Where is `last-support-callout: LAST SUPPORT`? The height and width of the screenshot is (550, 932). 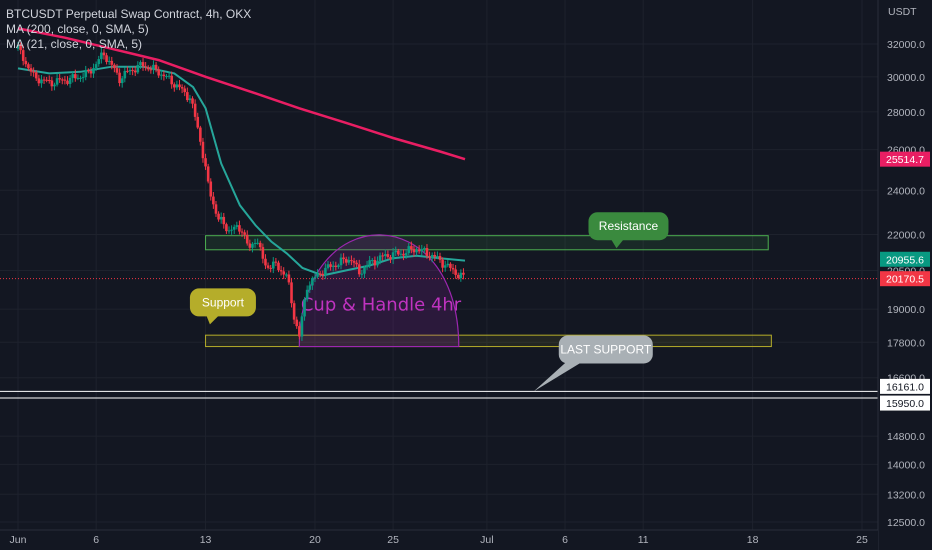
last-support-callout: LAST SUPPORT is located at coordinates (593, 363).